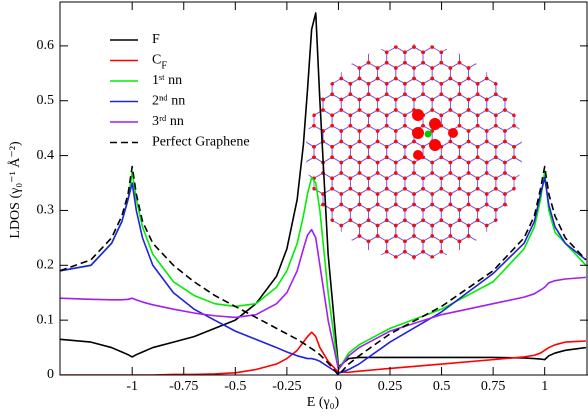 This screenshot has height=416, width=588. I want to click on x-tick-label: -0.5, so click(235, 386).